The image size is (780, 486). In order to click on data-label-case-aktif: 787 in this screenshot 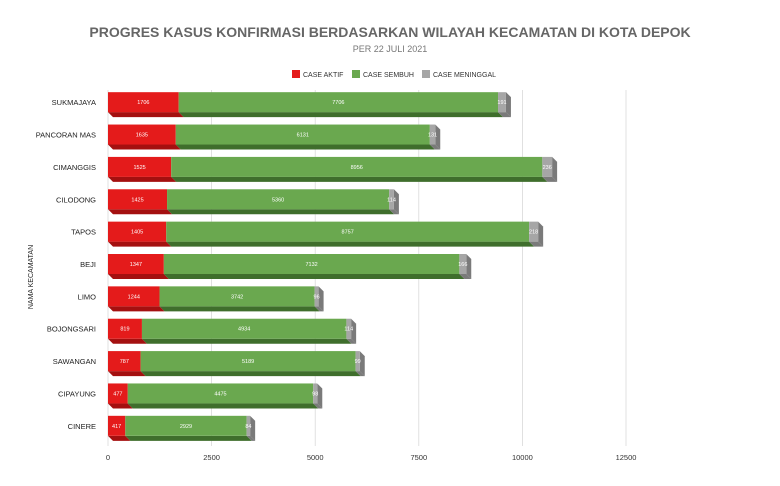, I will do `click(124, 362)`.